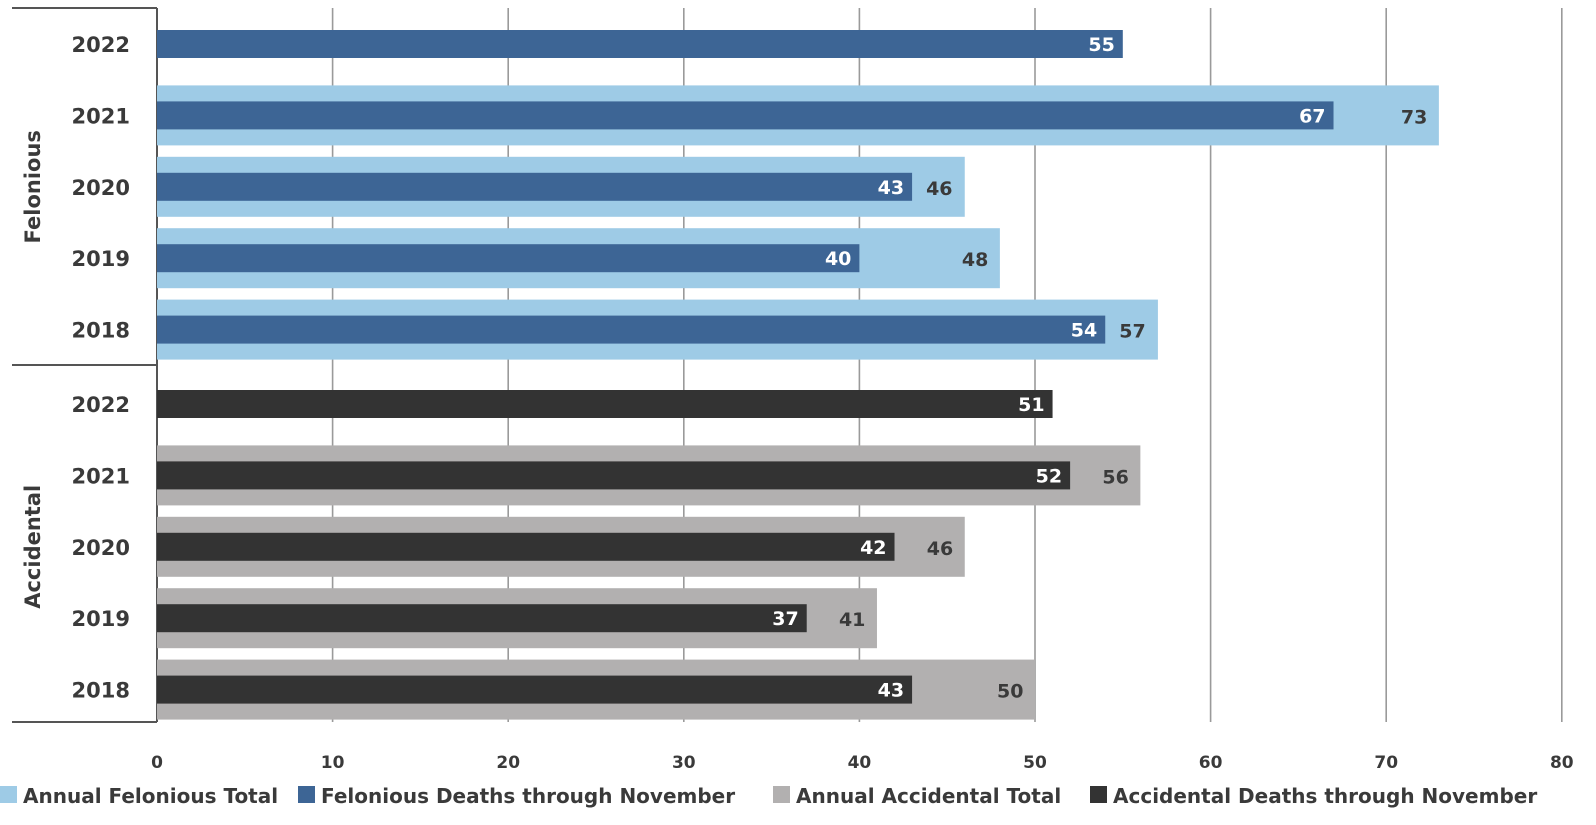 The width and height of the screenshot is (1596, 825). I want to click on x-tick-label: 30, so click(684, 763).